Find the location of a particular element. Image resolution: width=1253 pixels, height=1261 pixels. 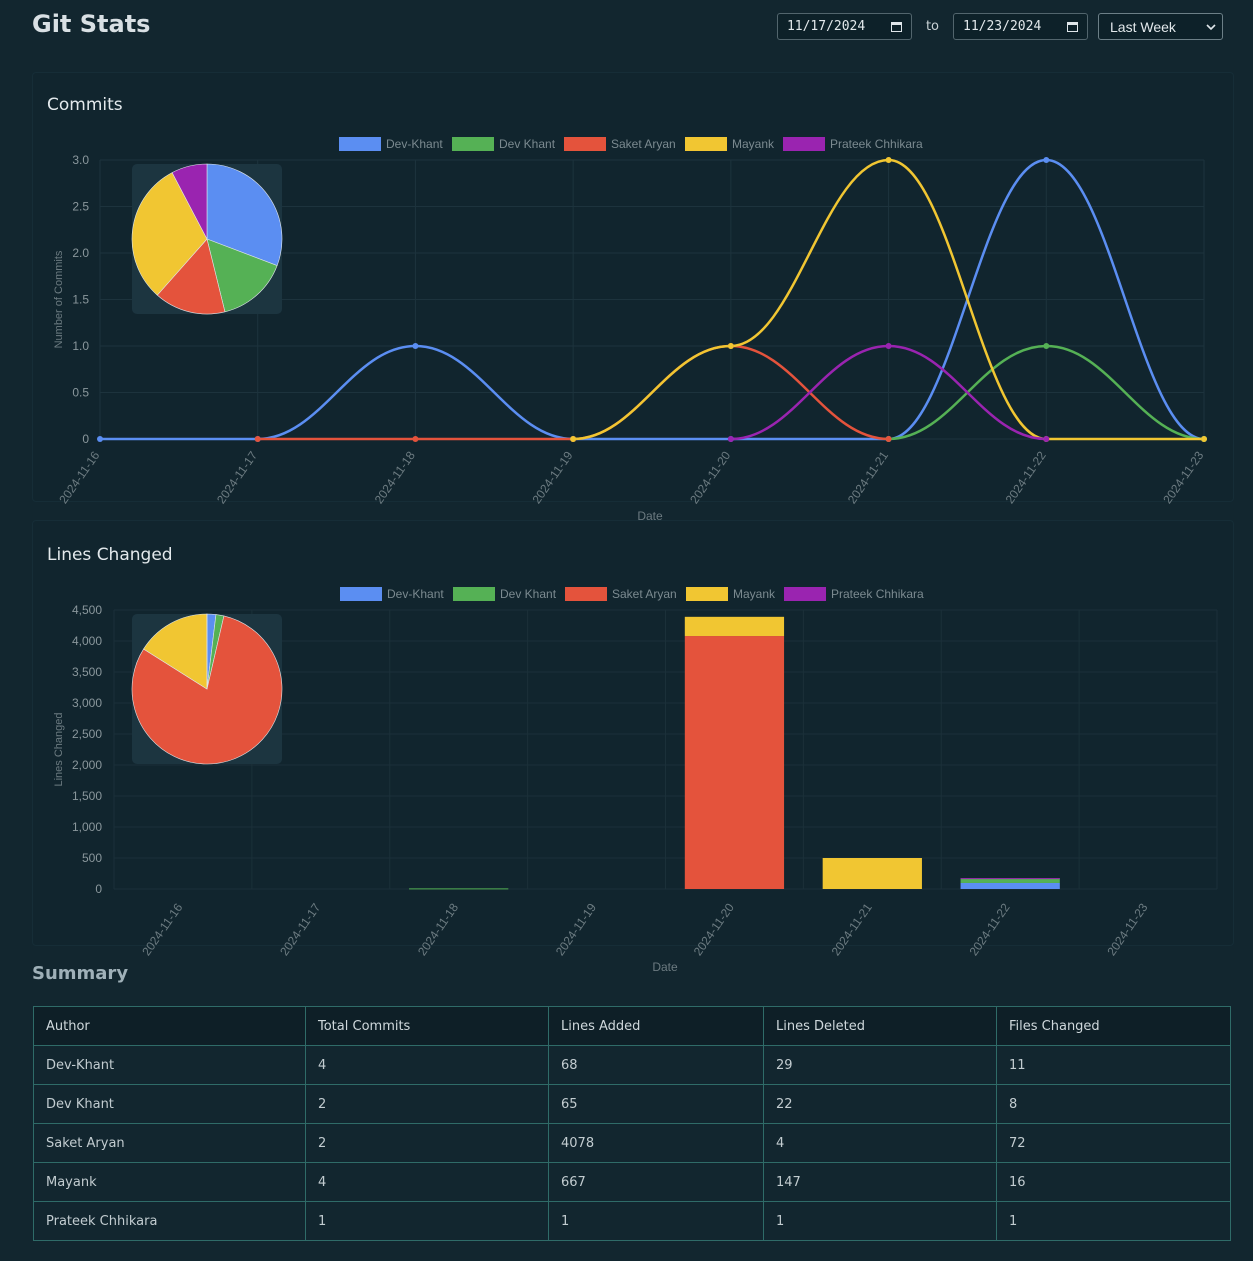

column-header-lines-added: Lines Added is located at coordinates (656, 1026).